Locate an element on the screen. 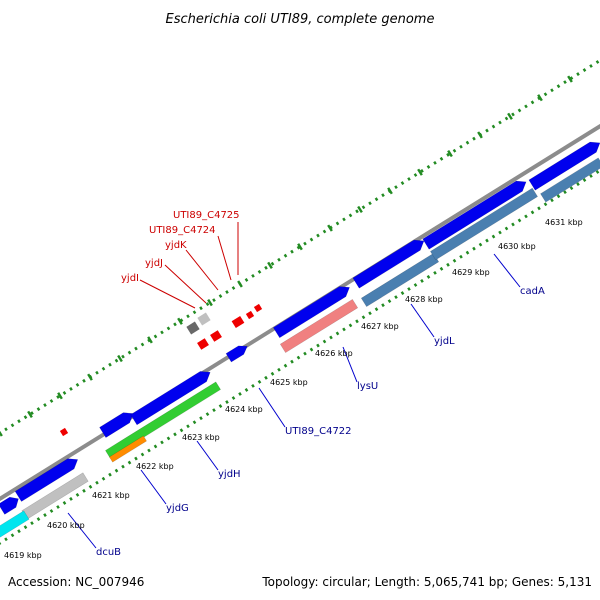  ruler-tick-label: 4620 kbp is located at coordinates (66, 525).